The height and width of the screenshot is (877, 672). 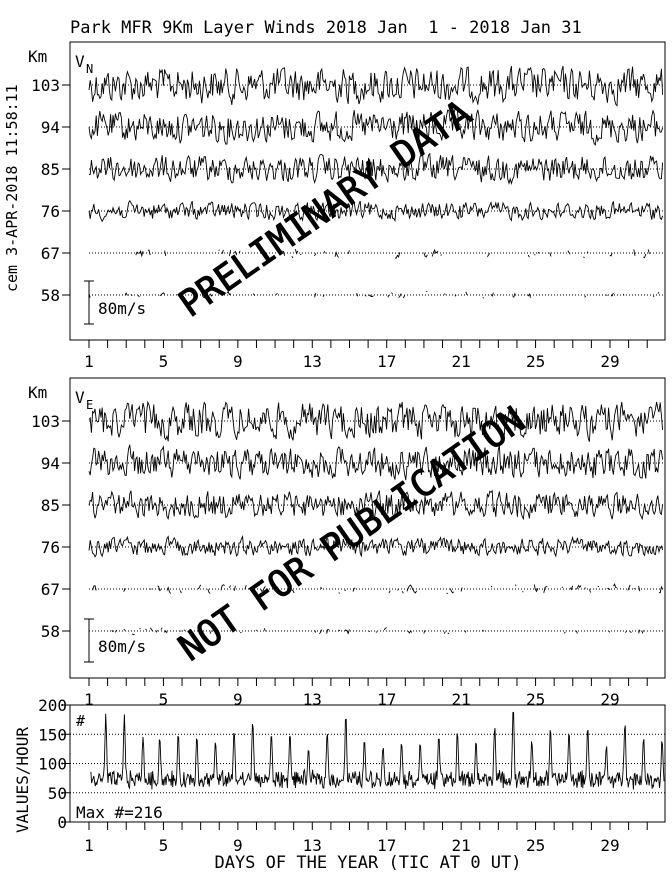 What do you see at coordinates (119, 812) in the screenshot?
I see `max-annotation: Max #=216` at bounding box center [119, 812].